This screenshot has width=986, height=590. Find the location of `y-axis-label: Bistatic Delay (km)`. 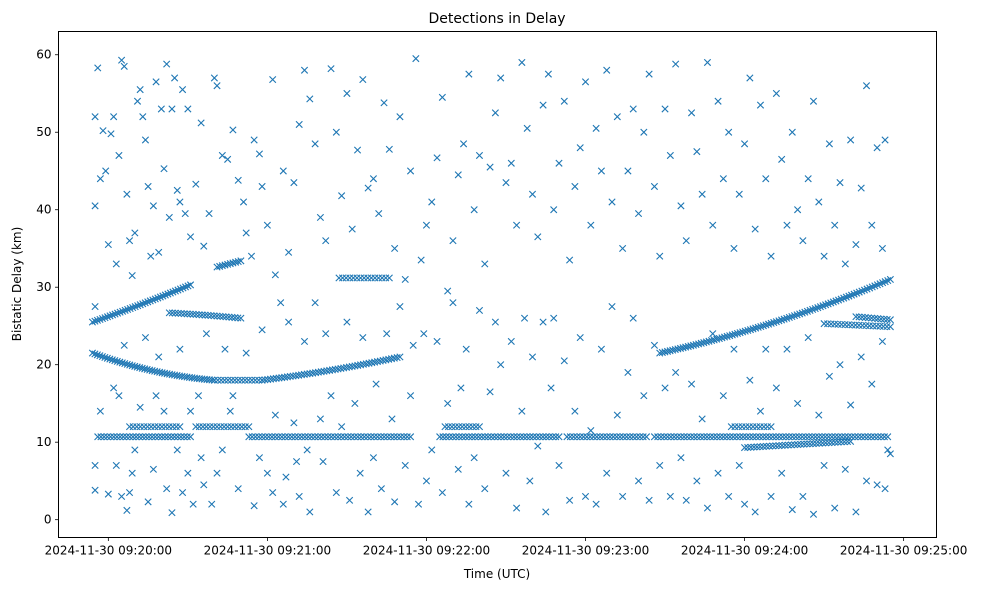

y-axis-label: Bistatic Delay (km) is located at coordinates (17, 284).